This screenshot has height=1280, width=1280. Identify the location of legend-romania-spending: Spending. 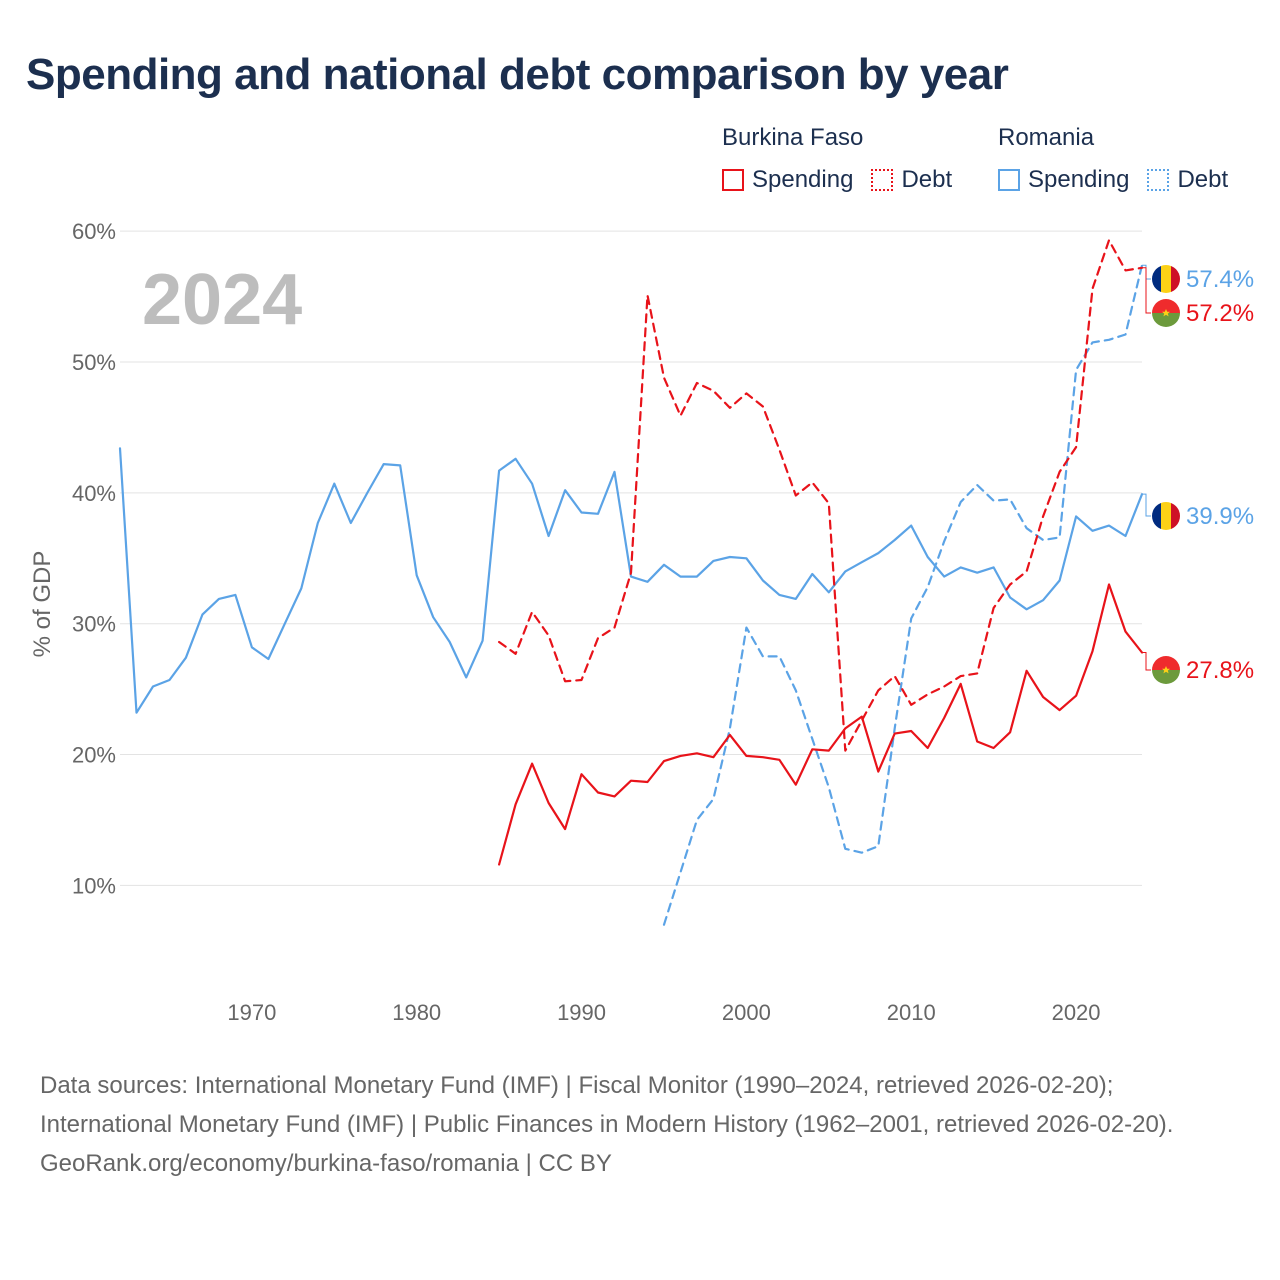
(1063, 180).